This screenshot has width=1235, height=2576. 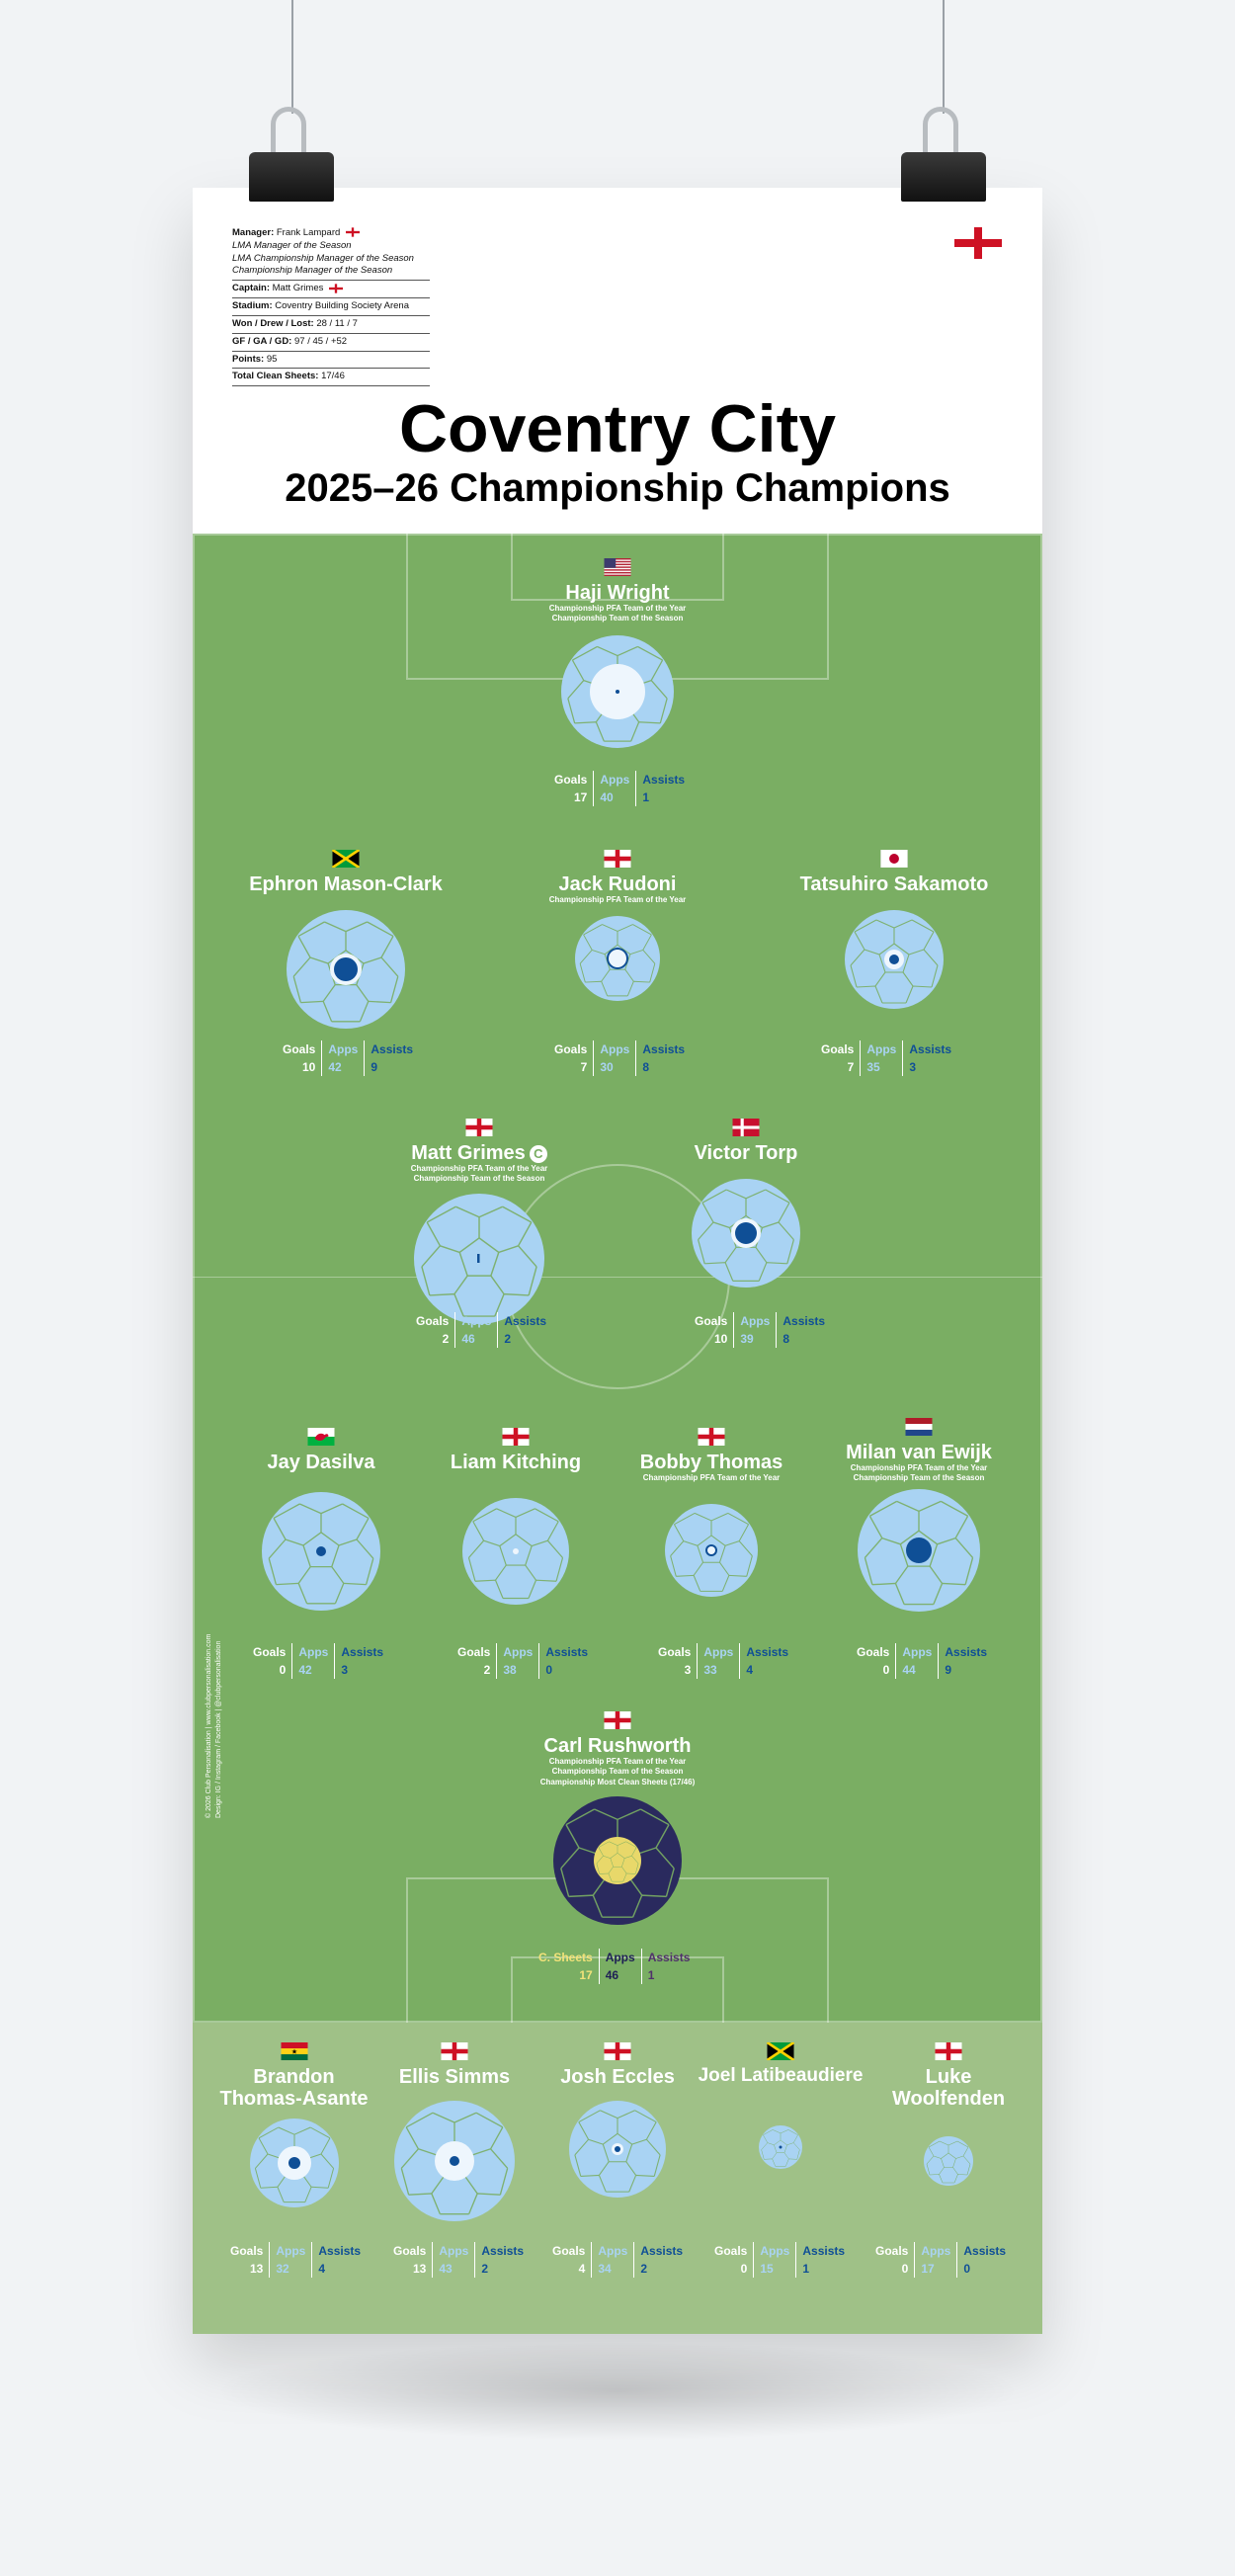 I want to click on assists-value: 3, so click(x=913, y=1067).